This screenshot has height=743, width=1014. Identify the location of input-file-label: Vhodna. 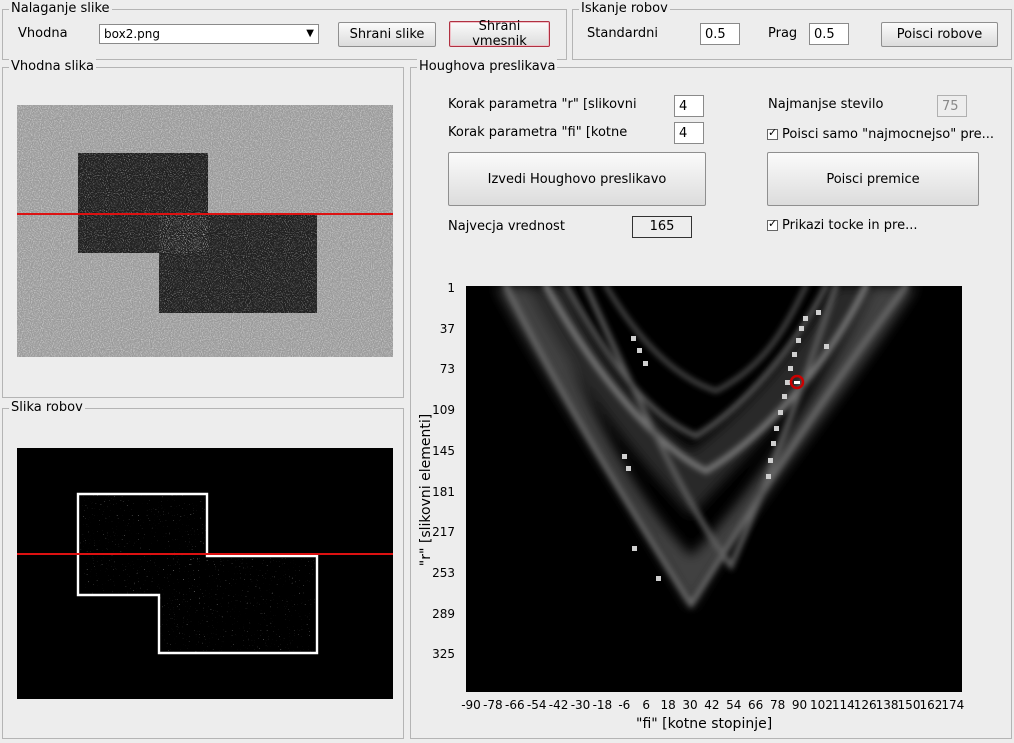
(43, 33).